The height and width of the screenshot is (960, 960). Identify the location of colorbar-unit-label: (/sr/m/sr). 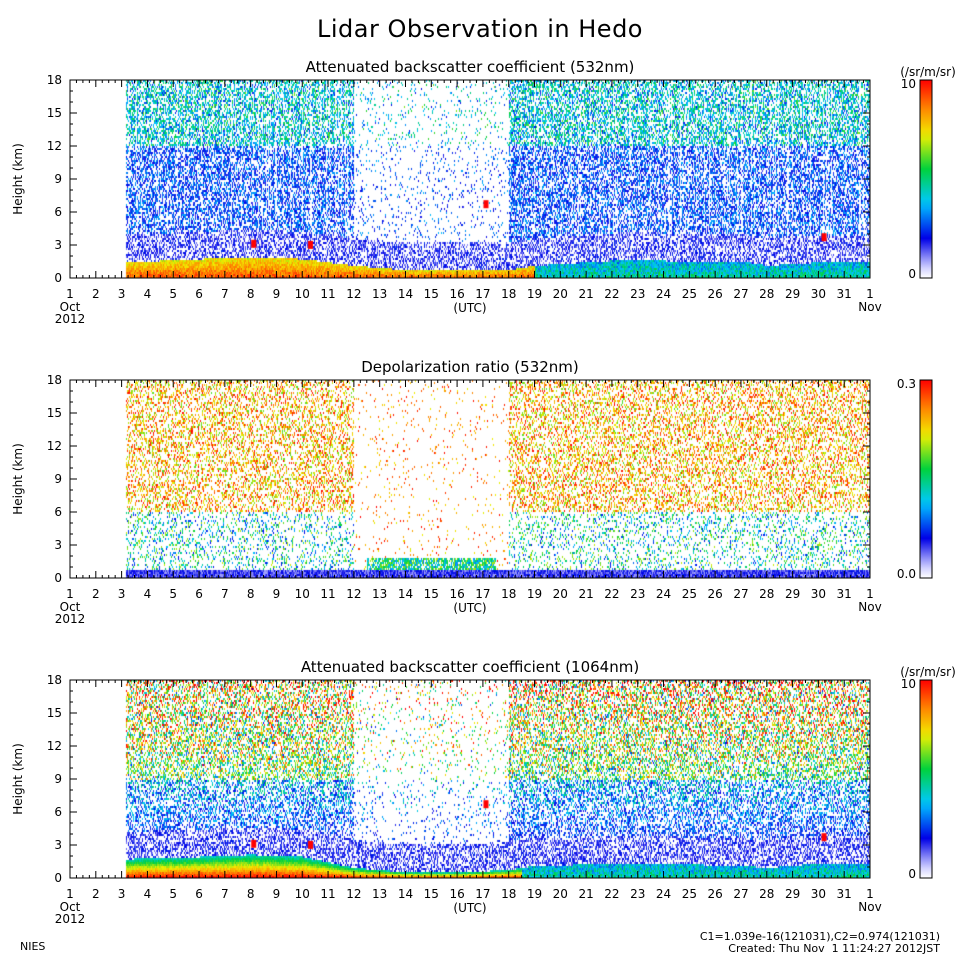
(928, 672).